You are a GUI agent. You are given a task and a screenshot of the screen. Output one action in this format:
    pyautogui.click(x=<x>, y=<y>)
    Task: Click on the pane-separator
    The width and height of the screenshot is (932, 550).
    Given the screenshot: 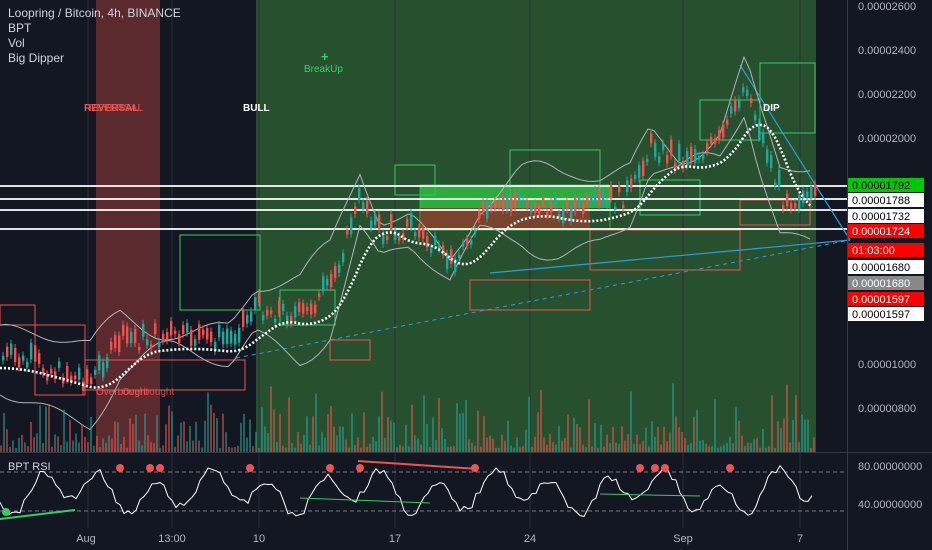 What is the action you would take?
    pyautogui.click(x=466, y=452)
    